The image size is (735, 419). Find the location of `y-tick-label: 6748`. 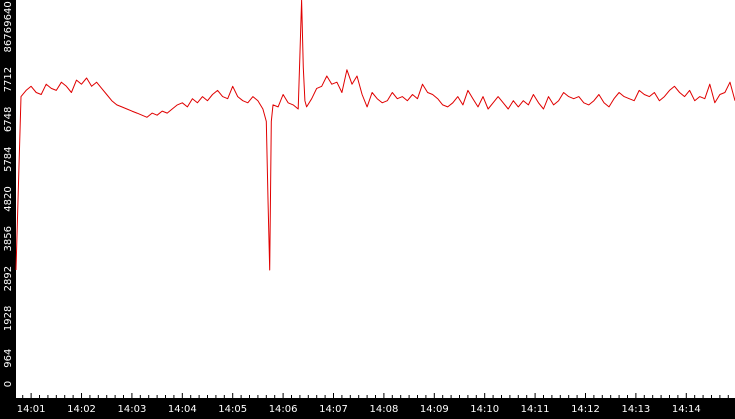

y-tick-label: 6748 is located at coordinates (8, 119).